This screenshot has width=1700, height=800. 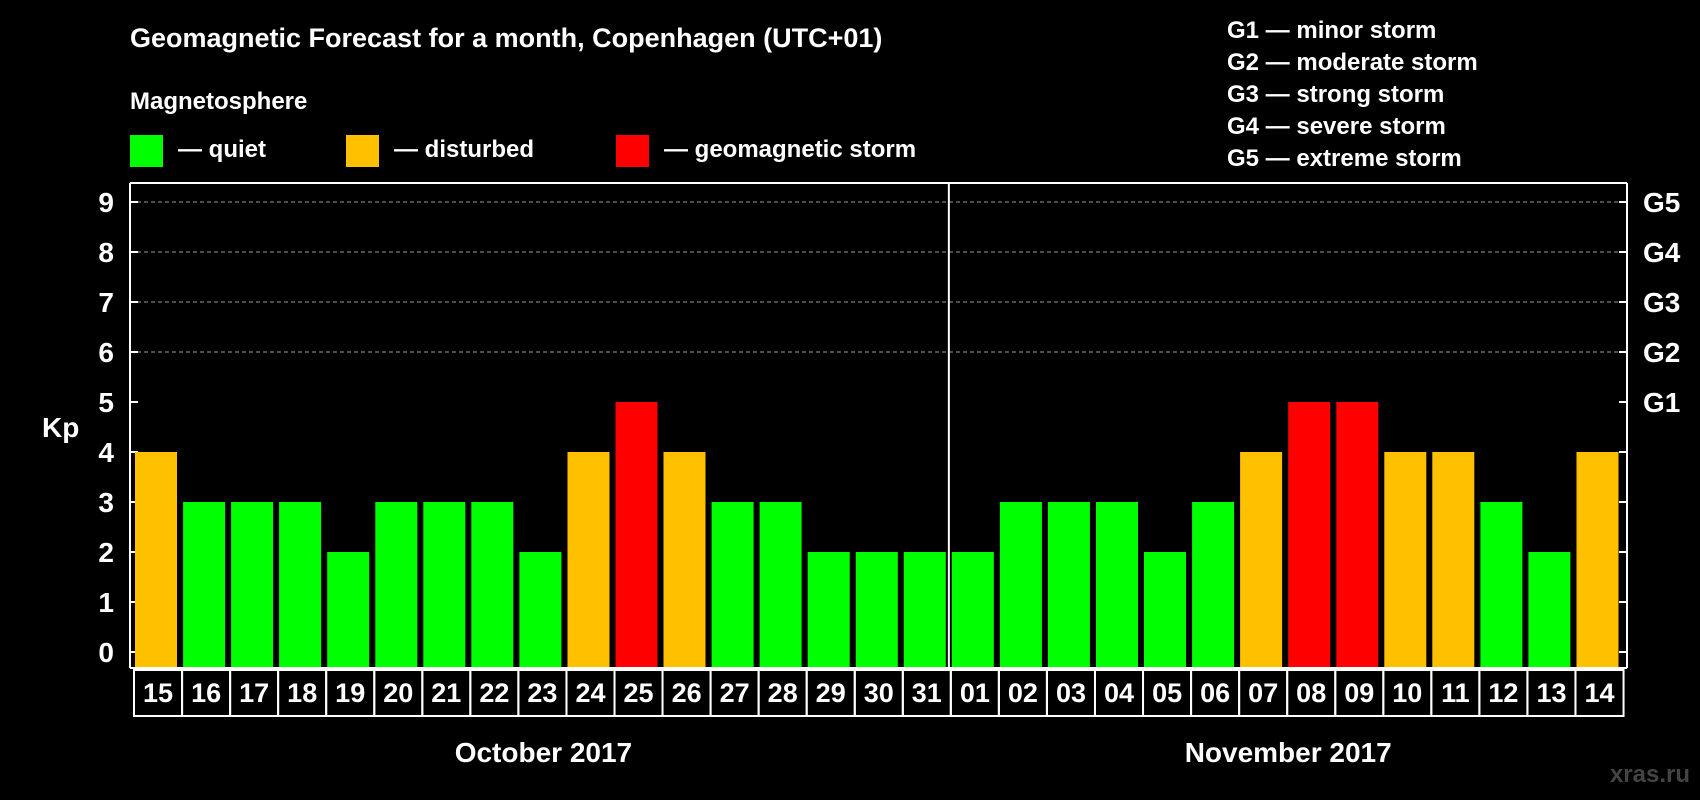 What do you see at coordinates (1455, 693) in the screenshot?
I see `x-tick-label: 11` at bounding box center [1455, 693].